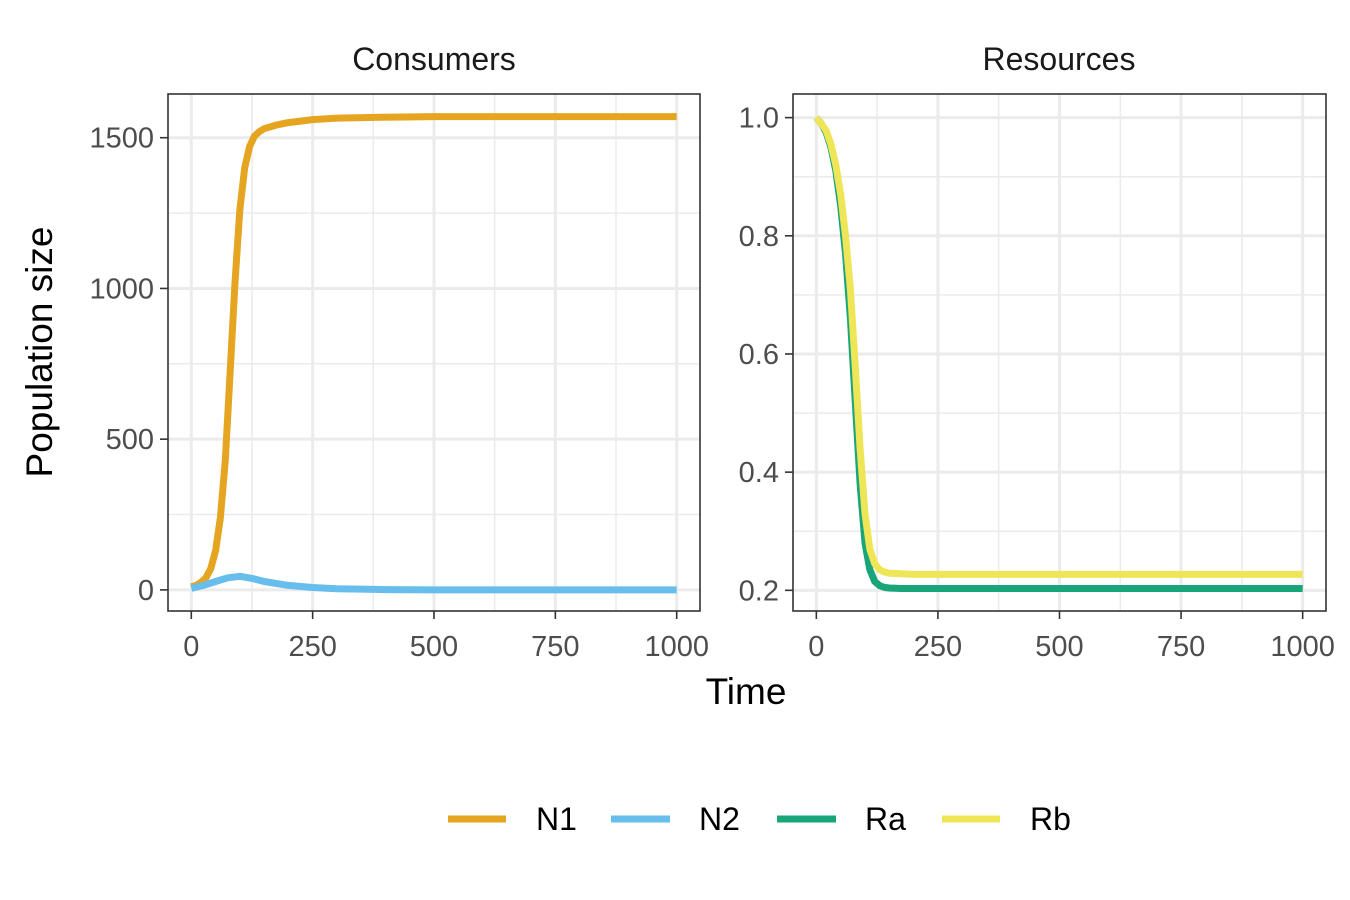  What do you see at coordinates (1050, 819) in the screenshot?
I see `legend-label-rb: Rb` at bounding box center [1050, 819].